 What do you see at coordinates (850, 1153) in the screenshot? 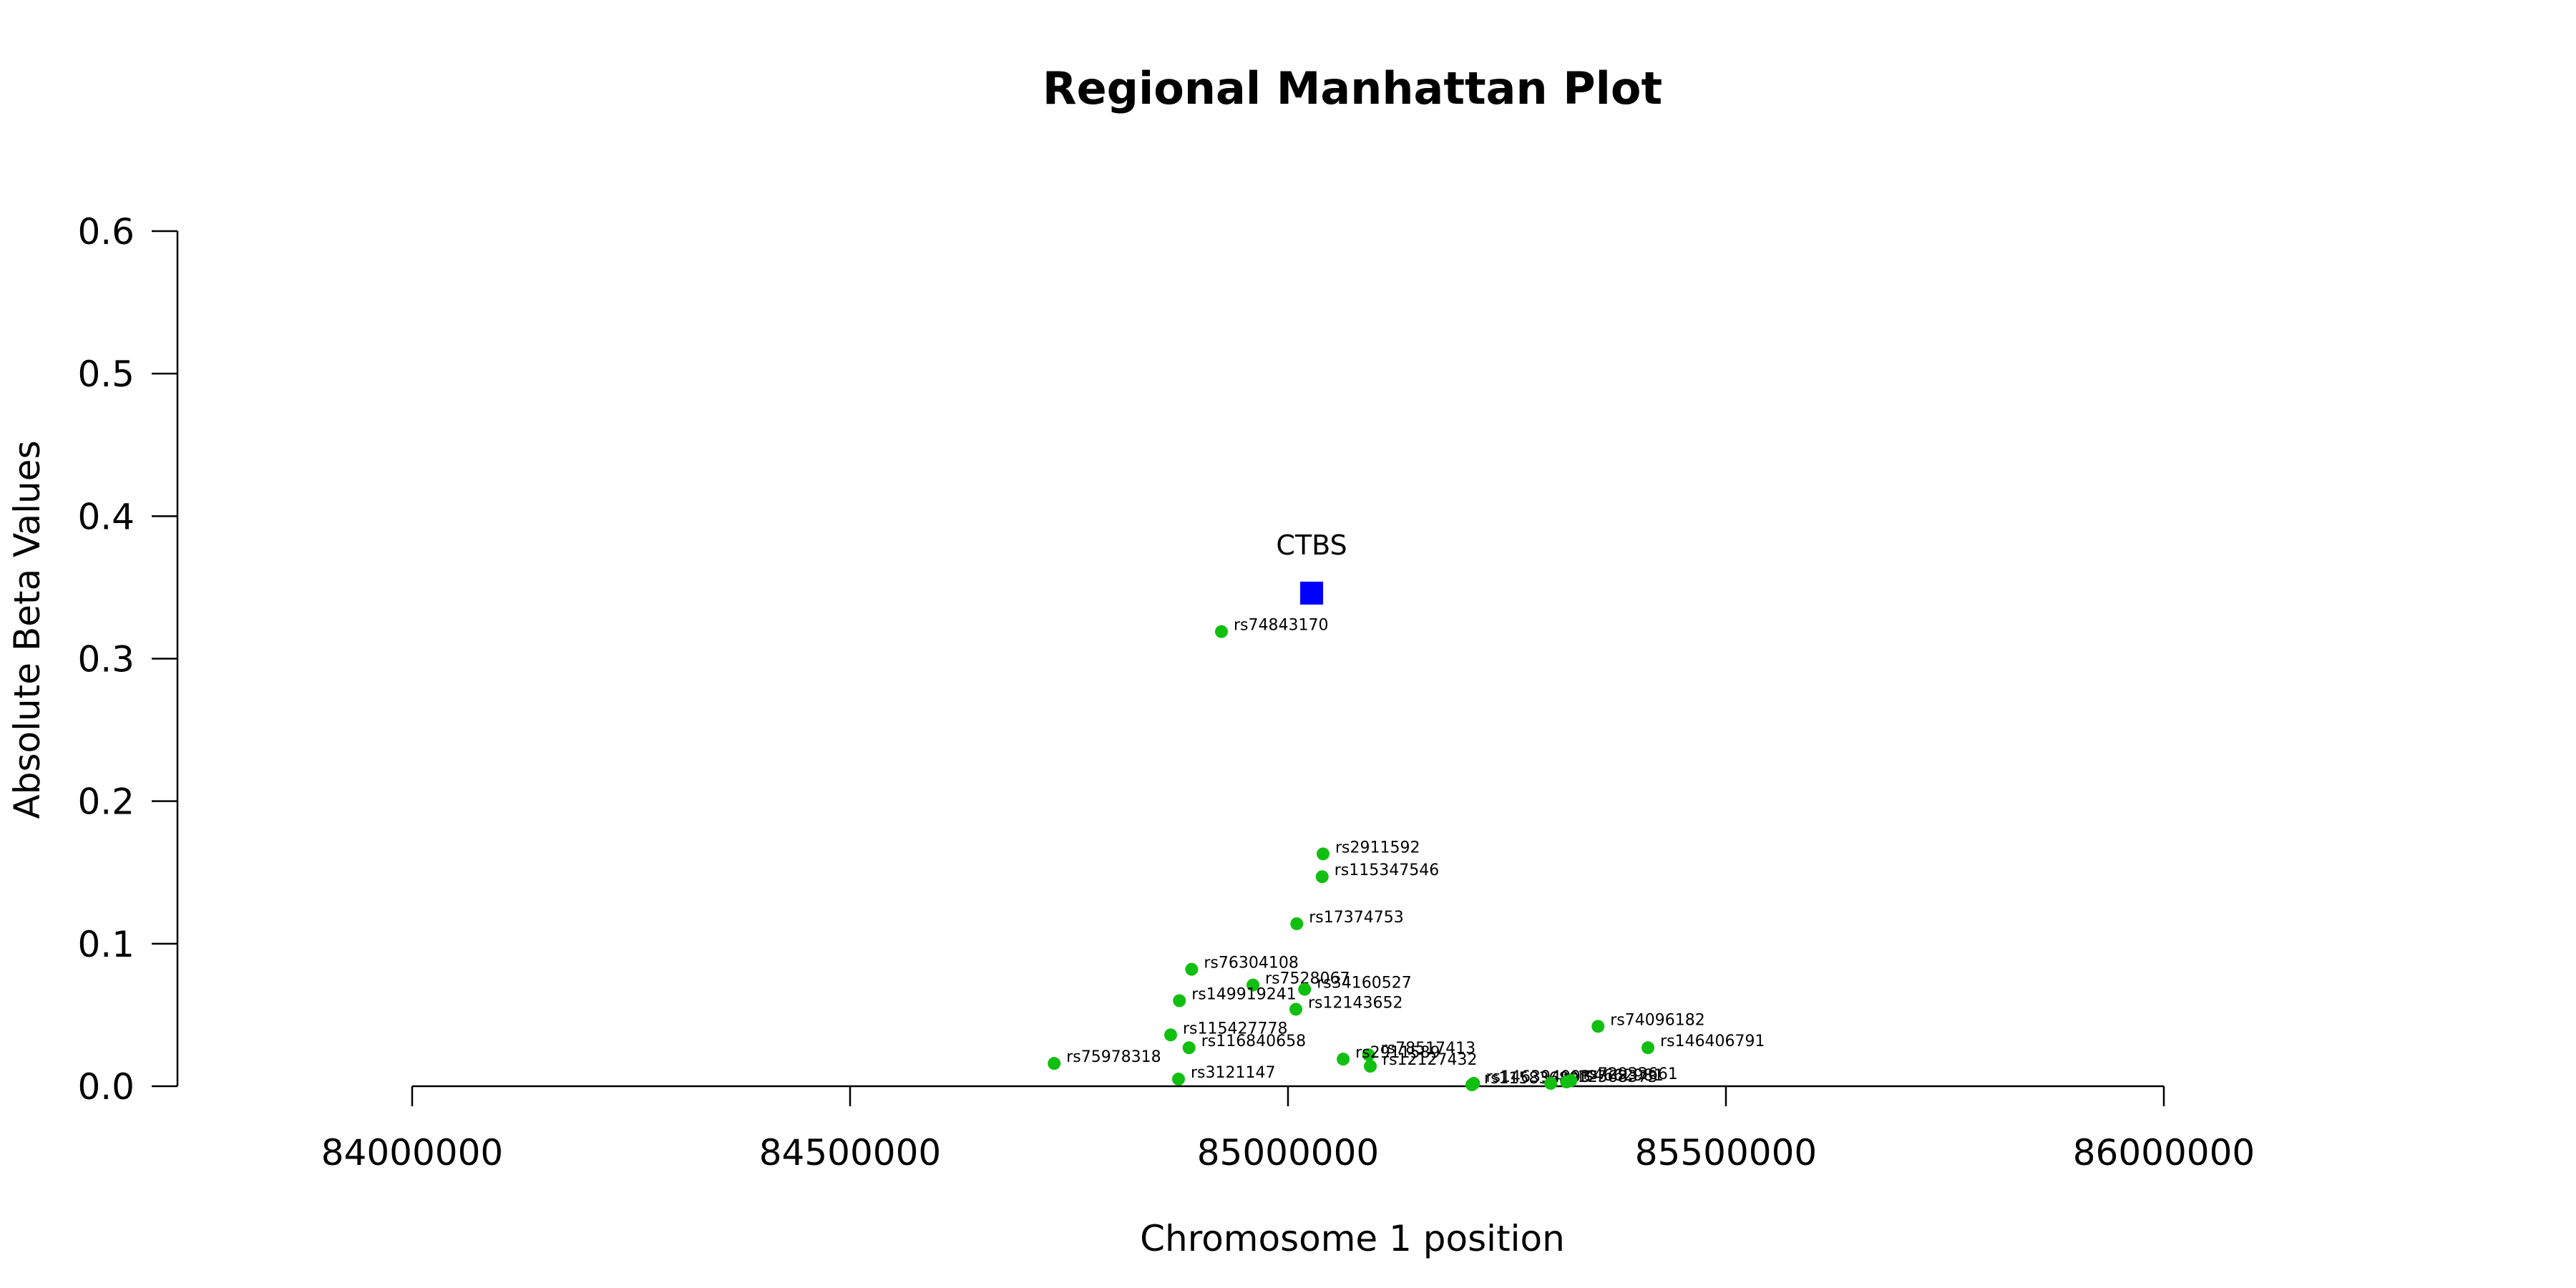
I see `x-tick-label: 84500000` at bounding box center [850, 1153].